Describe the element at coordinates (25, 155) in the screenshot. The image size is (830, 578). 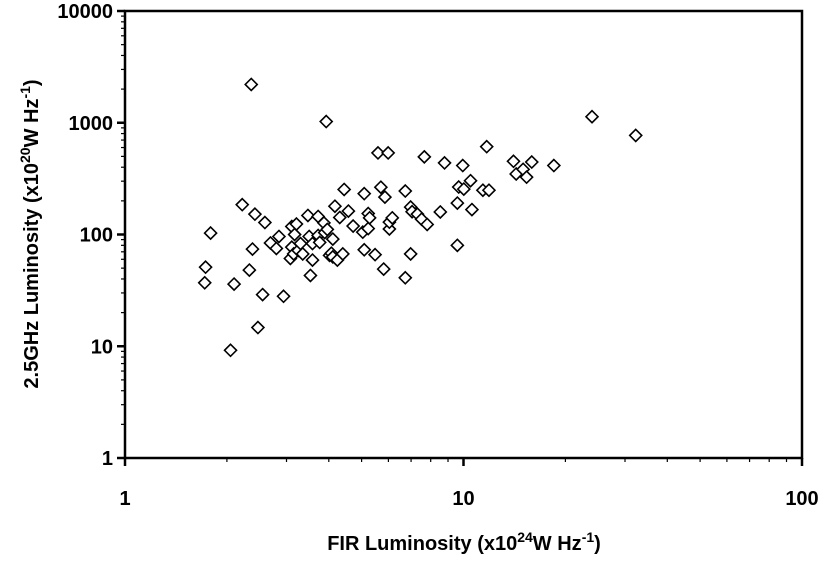
I see `y-axis-title-sup1: 20` at that location.